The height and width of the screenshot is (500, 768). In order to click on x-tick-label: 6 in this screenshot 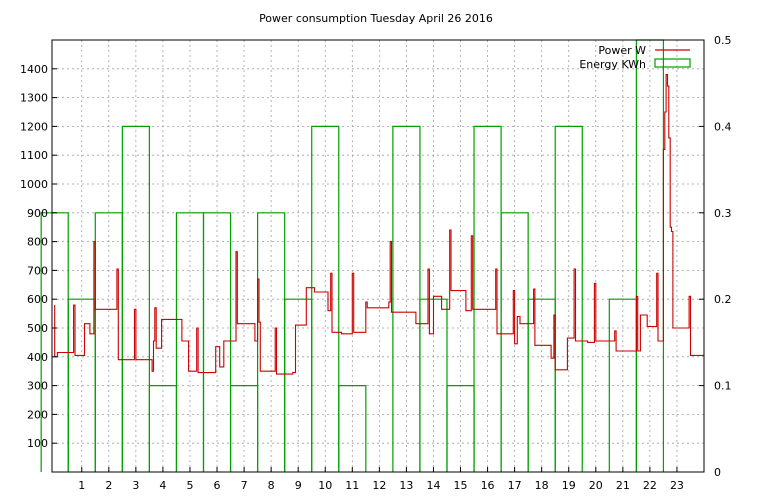, I will do `click(217, 485)`.